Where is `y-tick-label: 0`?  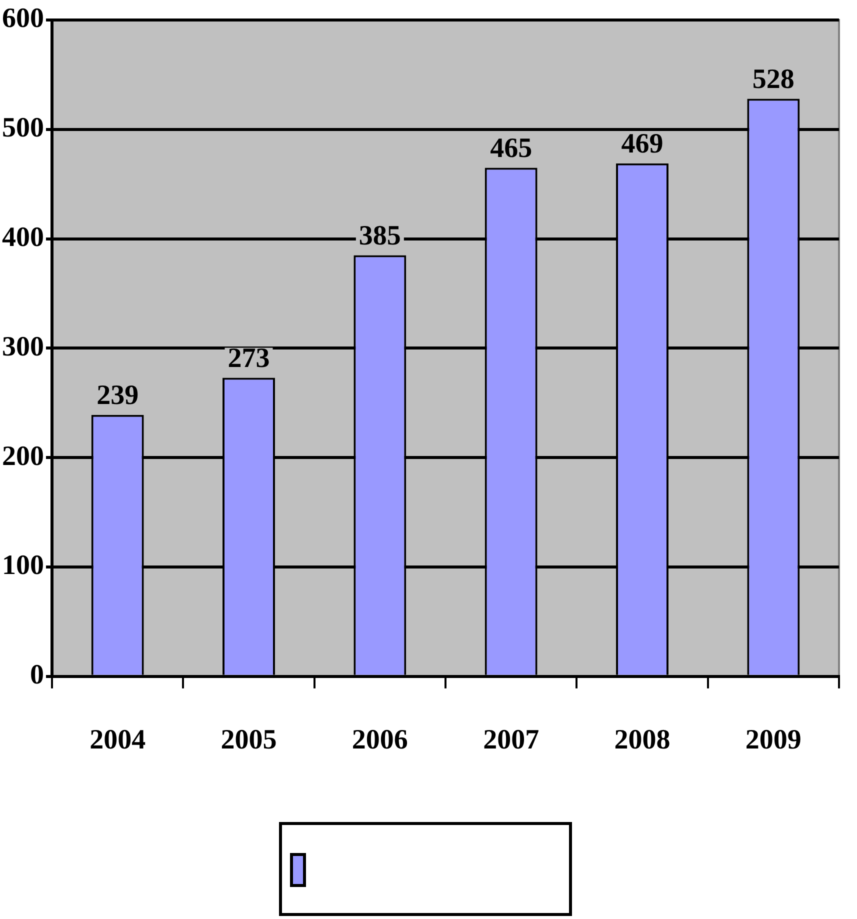 y-tick-label: 0 is located at coordinates (37, 675).